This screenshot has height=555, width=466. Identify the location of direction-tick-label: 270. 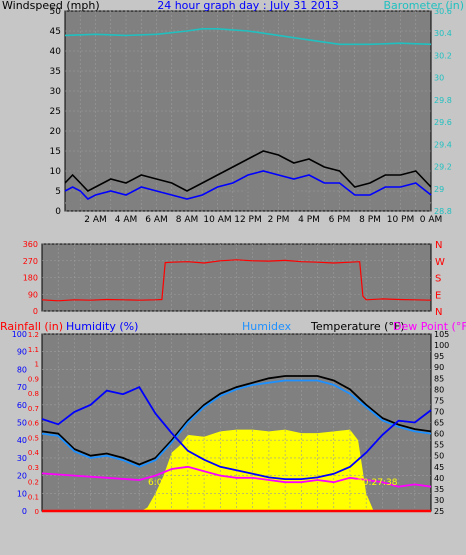
(30, 261).